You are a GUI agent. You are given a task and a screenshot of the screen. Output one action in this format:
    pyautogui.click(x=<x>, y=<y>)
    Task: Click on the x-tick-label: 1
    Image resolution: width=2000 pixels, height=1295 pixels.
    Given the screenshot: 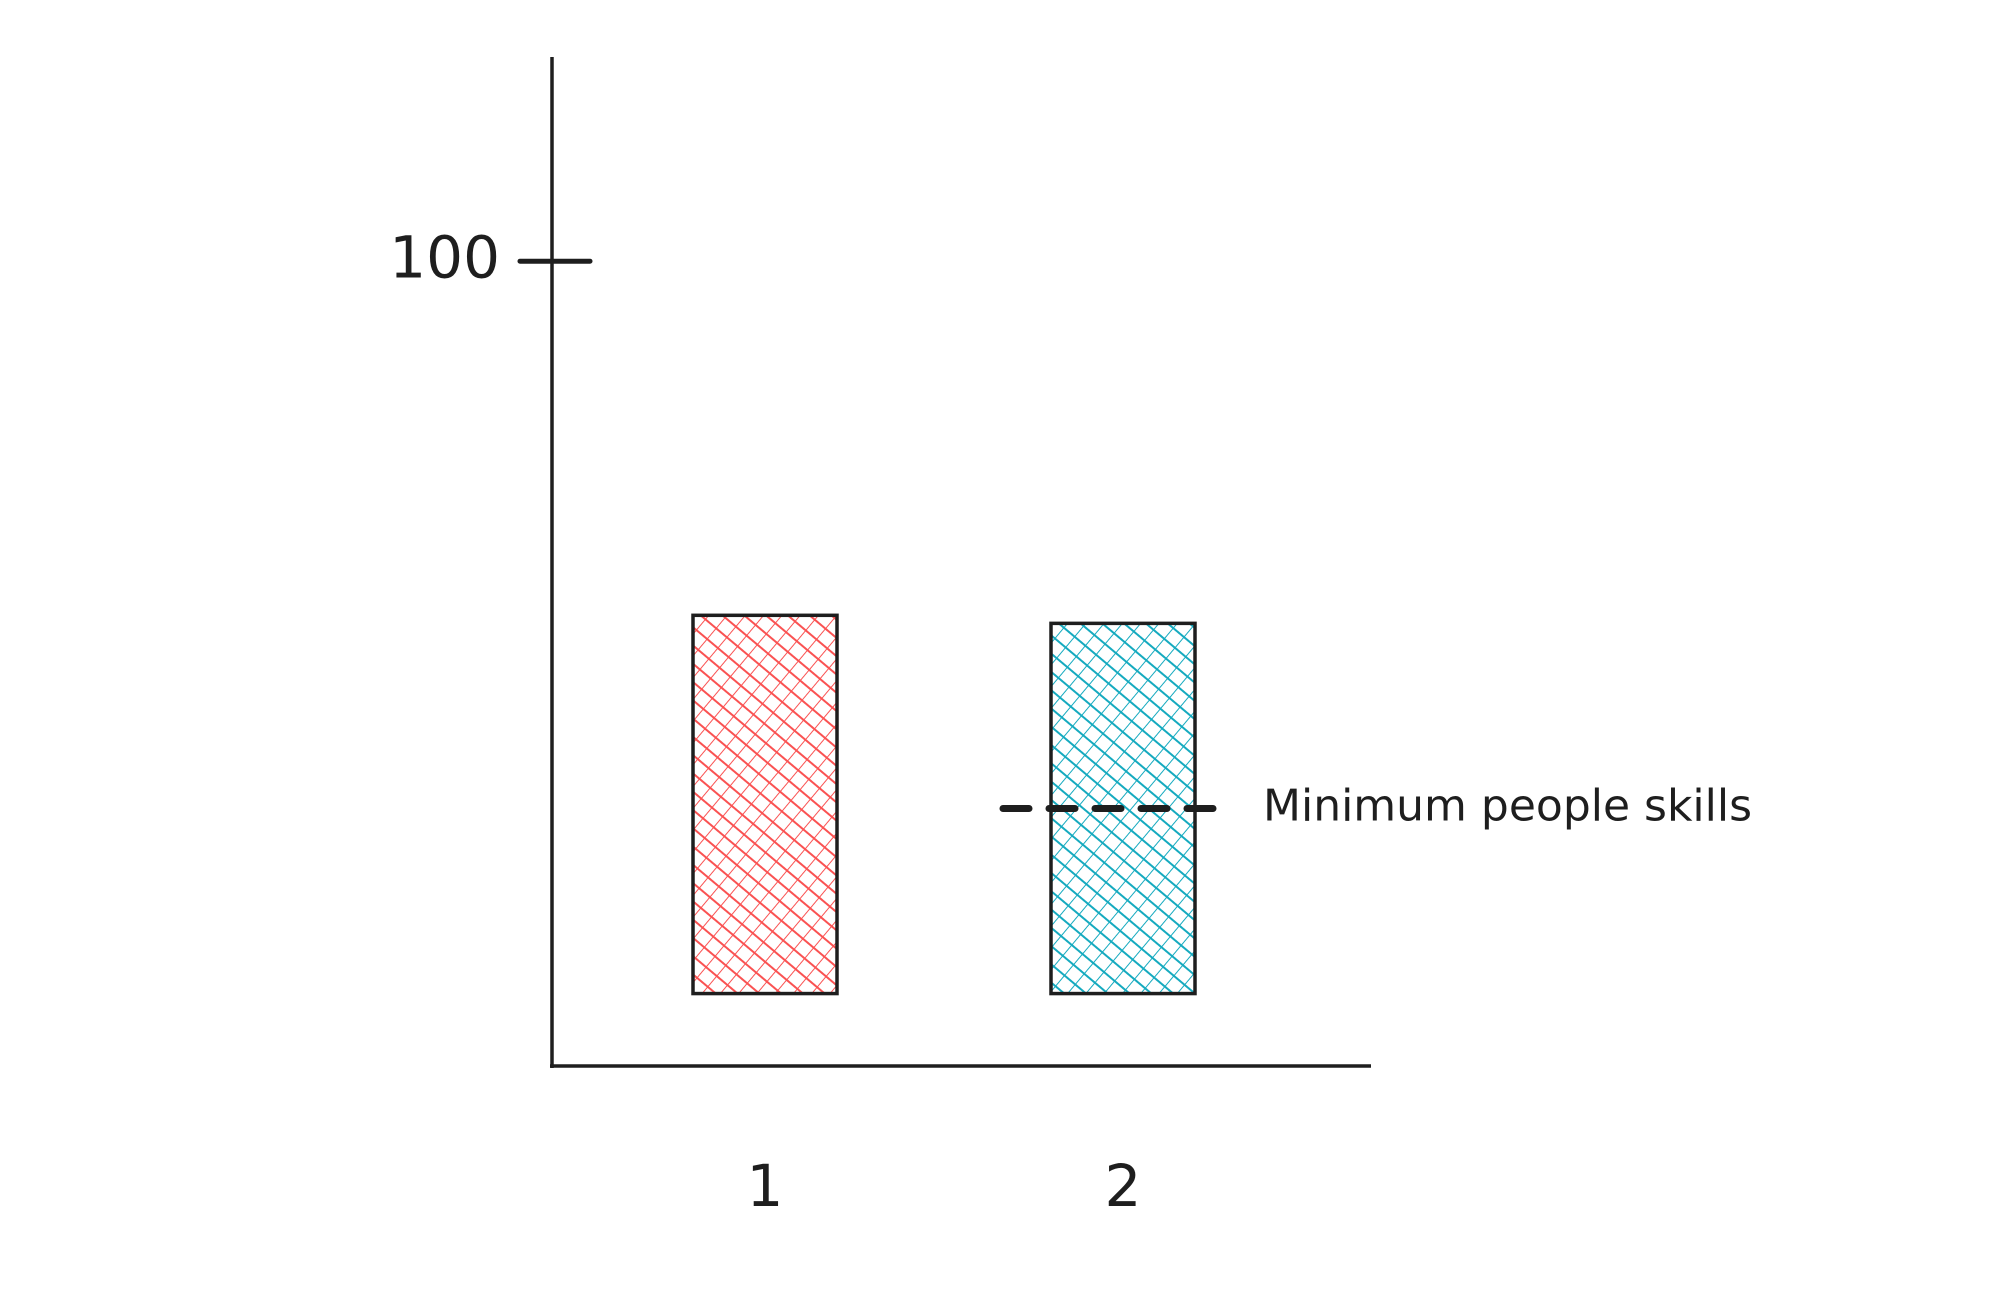 What is the action you would take?
    pyautogui.click(x=765, y=1186)
    